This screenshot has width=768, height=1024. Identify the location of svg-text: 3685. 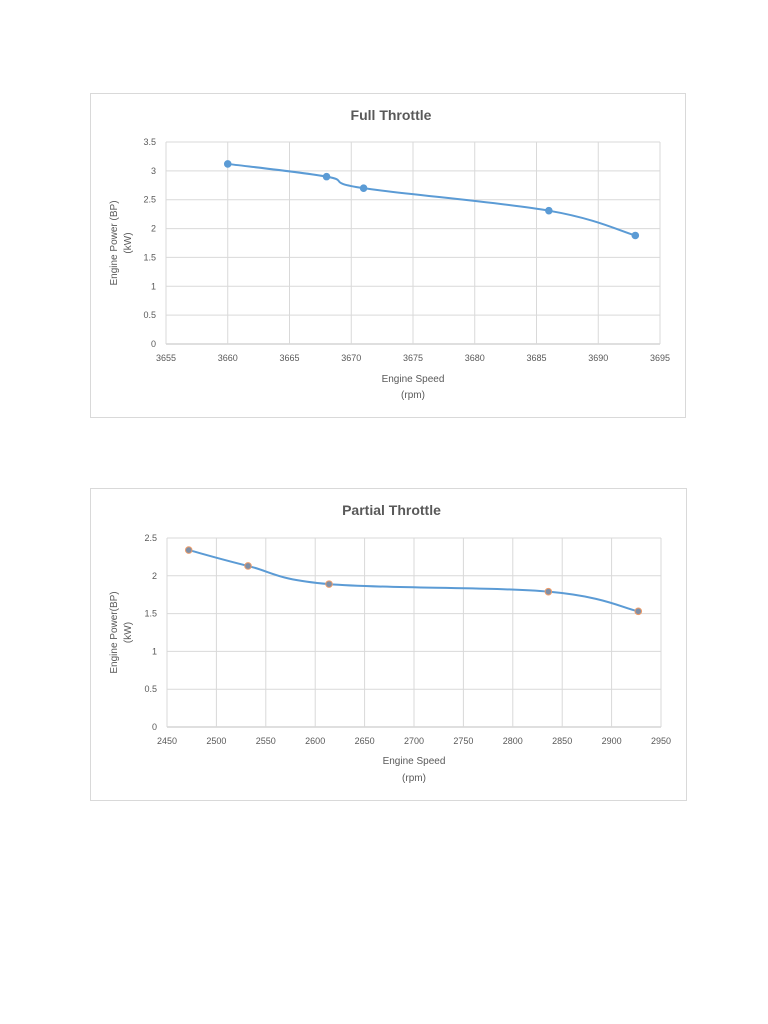
(536, 358).